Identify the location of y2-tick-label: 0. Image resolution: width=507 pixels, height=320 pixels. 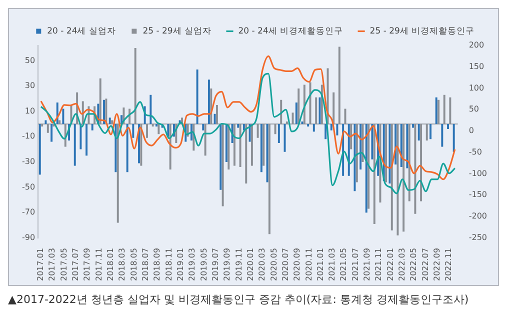
(471, 131).